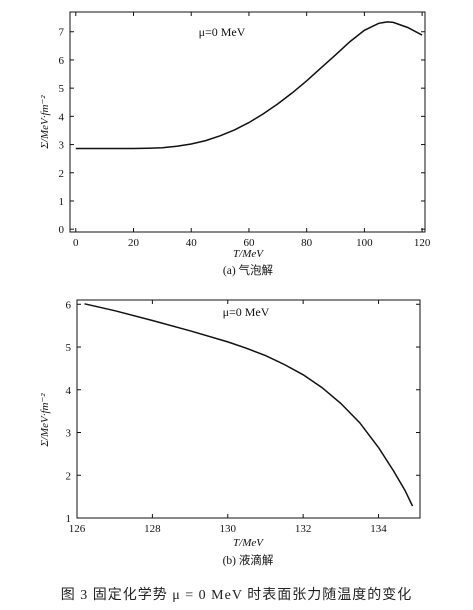 Image resolution: width=473 pixels, height=610 pixels. What do you see at coordinates (62, 174) in the screenshot?
I see `chart-a-ytick-label: 2` at bounding box center [62, 174].